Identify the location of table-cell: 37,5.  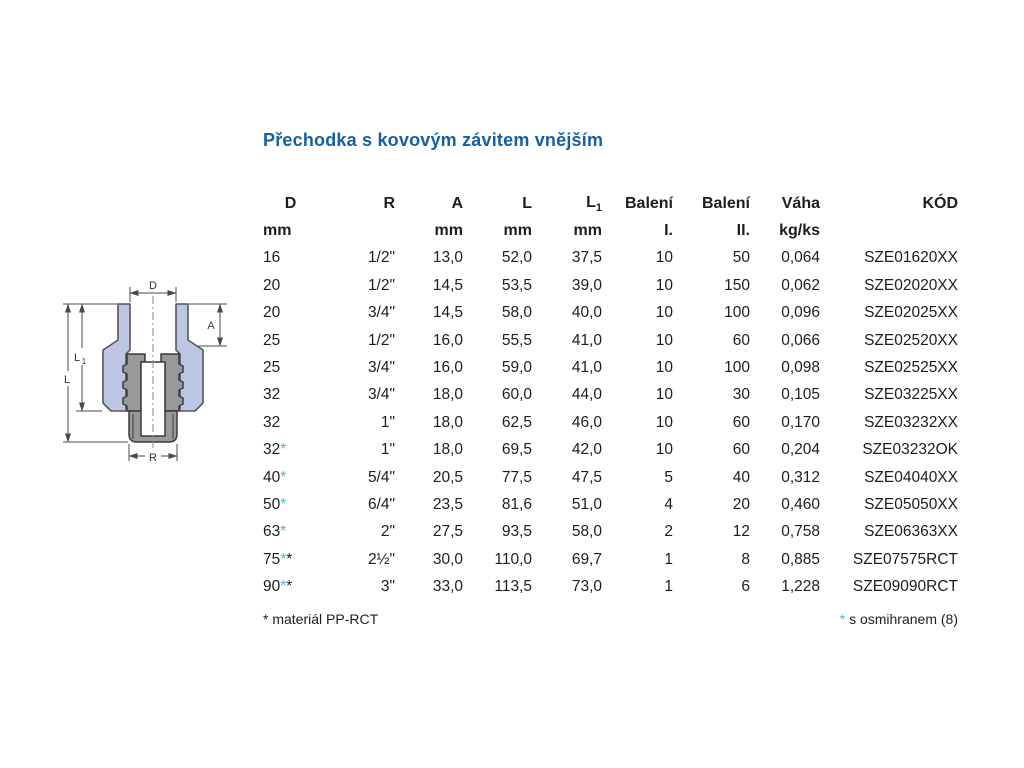
(586, 258).